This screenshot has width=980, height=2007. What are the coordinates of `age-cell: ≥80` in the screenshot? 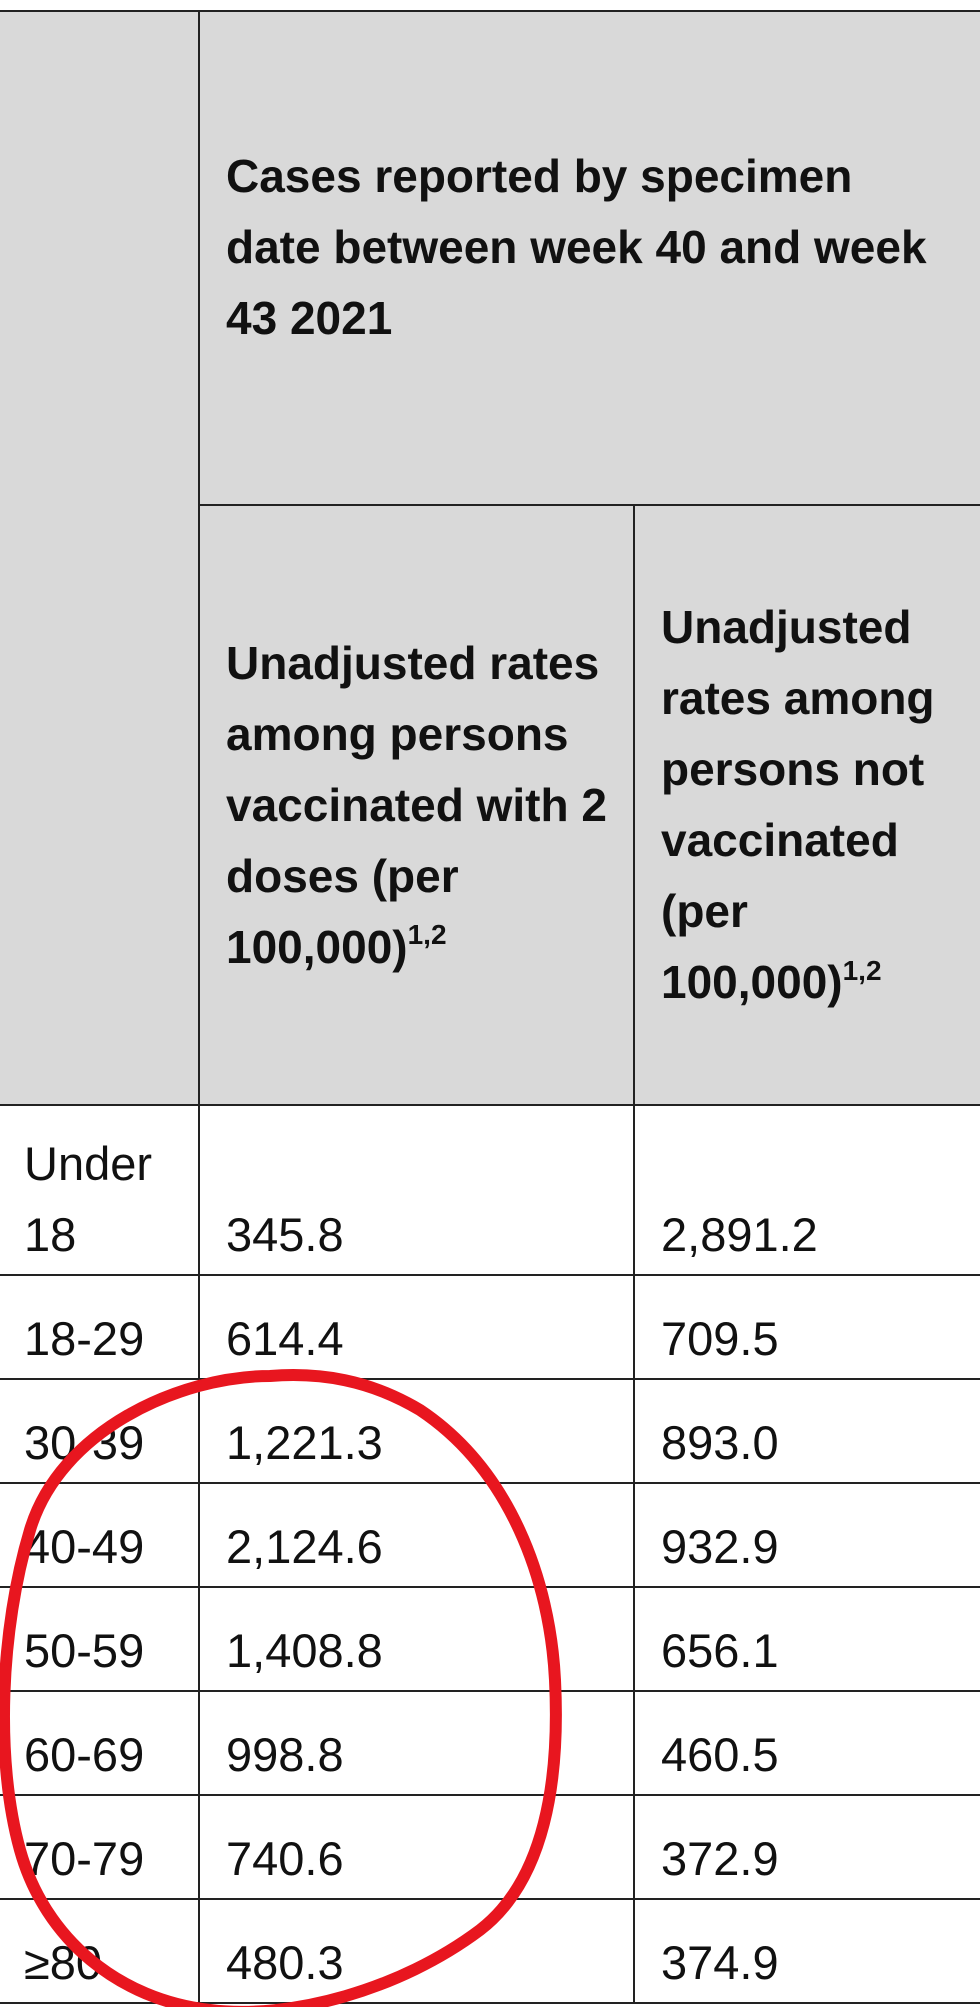 It's located at (100, 1951).